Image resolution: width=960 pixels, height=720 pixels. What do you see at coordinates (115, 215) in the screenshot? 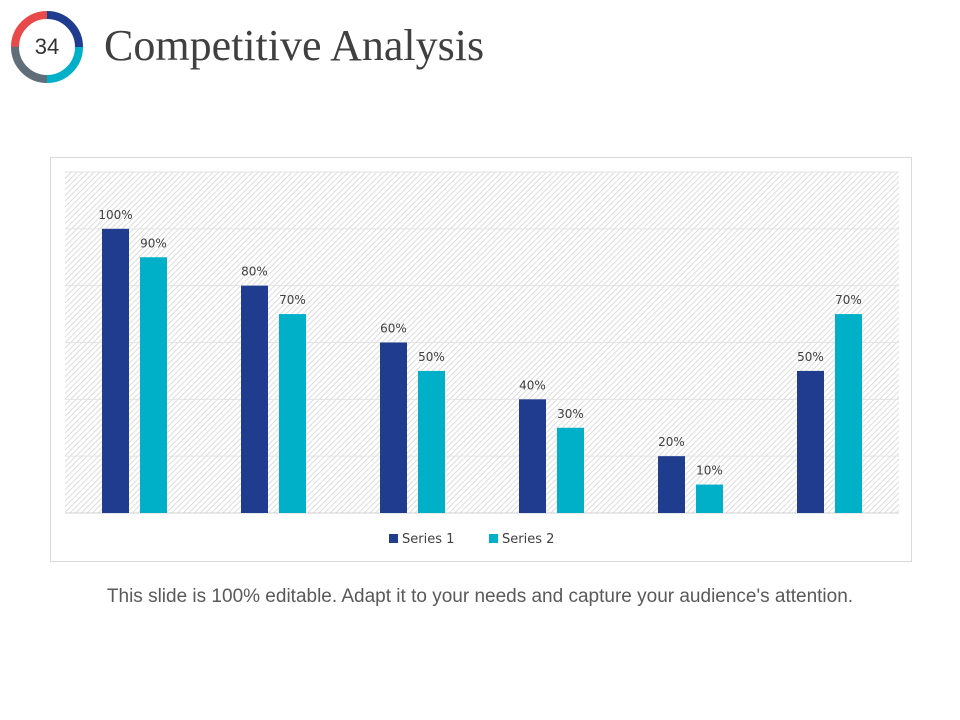
I see `data-label-series1-1: 100%` at bounding box center [115, 215].